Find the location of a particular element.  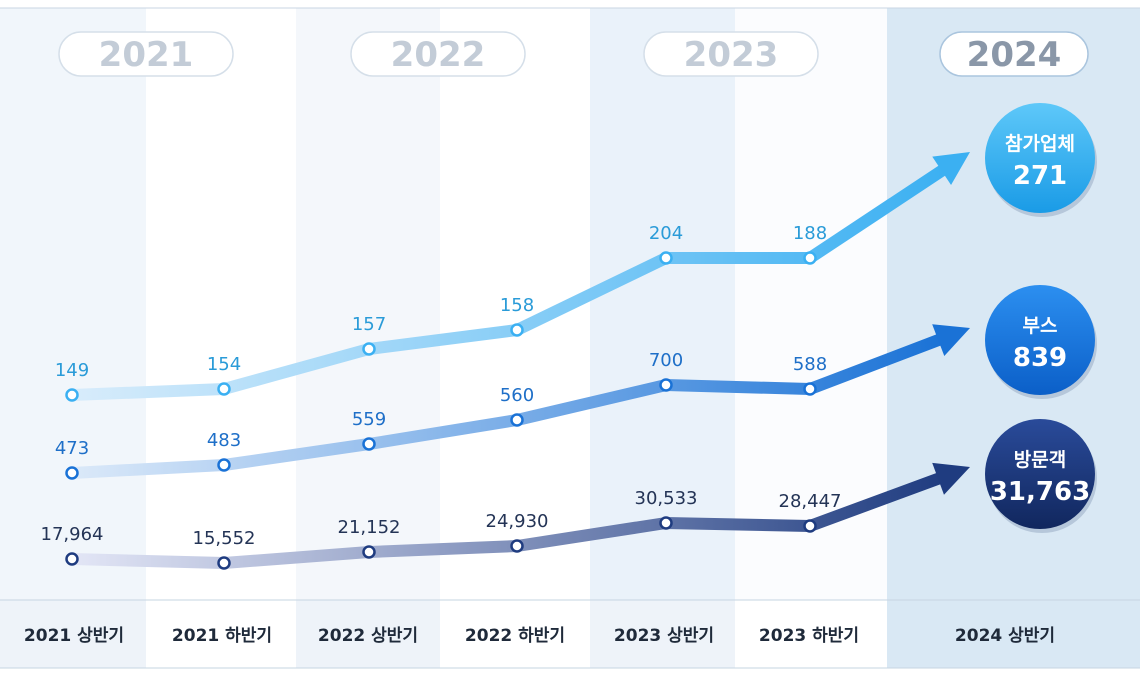

series-bubbles: 참가업체 271 부스 839 방문객 31,763 is located at coordinates (1041, 318).